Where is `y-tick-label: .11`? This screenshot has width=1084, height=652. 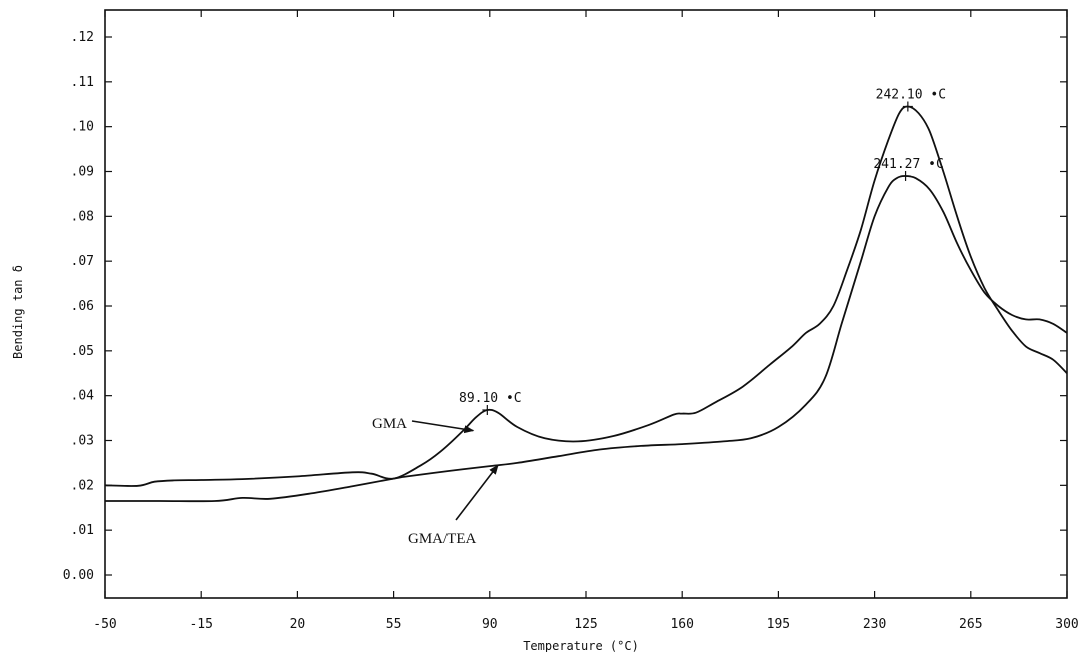
y-tick-label: .11 is located at coordinates (82, 82).